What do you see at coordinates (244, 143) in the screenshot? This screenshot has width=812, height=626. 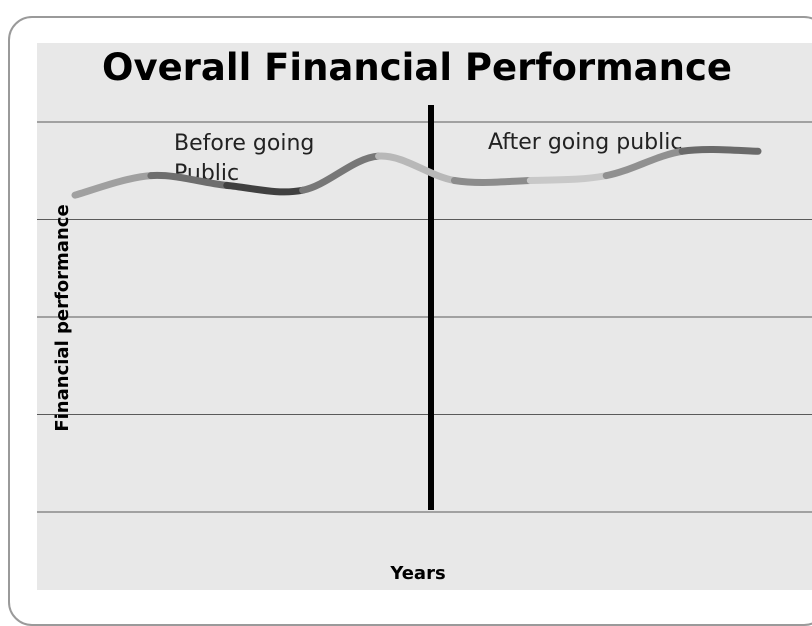 I see `annotation-before-line-1: Before going` at bounding box center [244, 143].